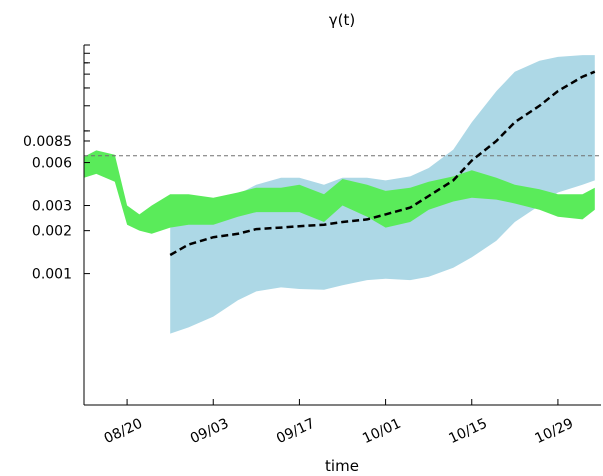 The height and width of the screenshot is (476, 603). What do you see at coordinates (52, 164) in the screenshot?
I see `y-tick-label: 0.006` at bounding box center [52, 164].